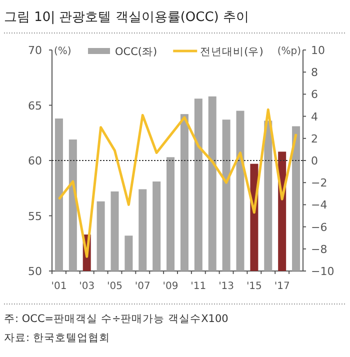  I want to click on y2-tick-label: −2, so click(319, 183).